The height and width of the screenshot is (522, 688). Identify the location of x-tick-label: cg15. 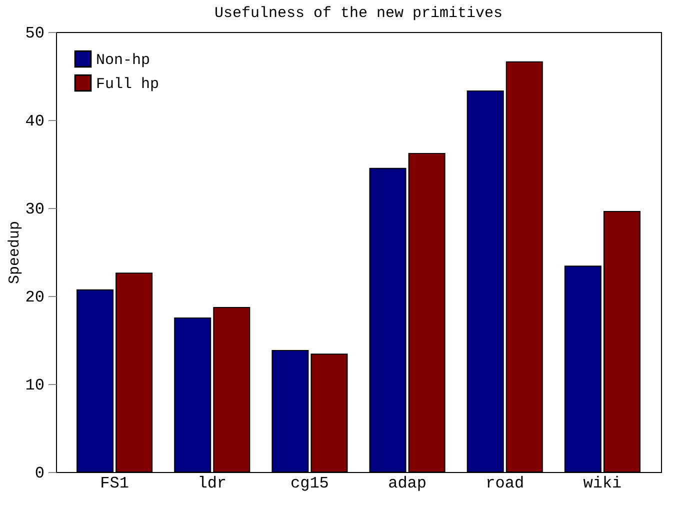
(309, 483).